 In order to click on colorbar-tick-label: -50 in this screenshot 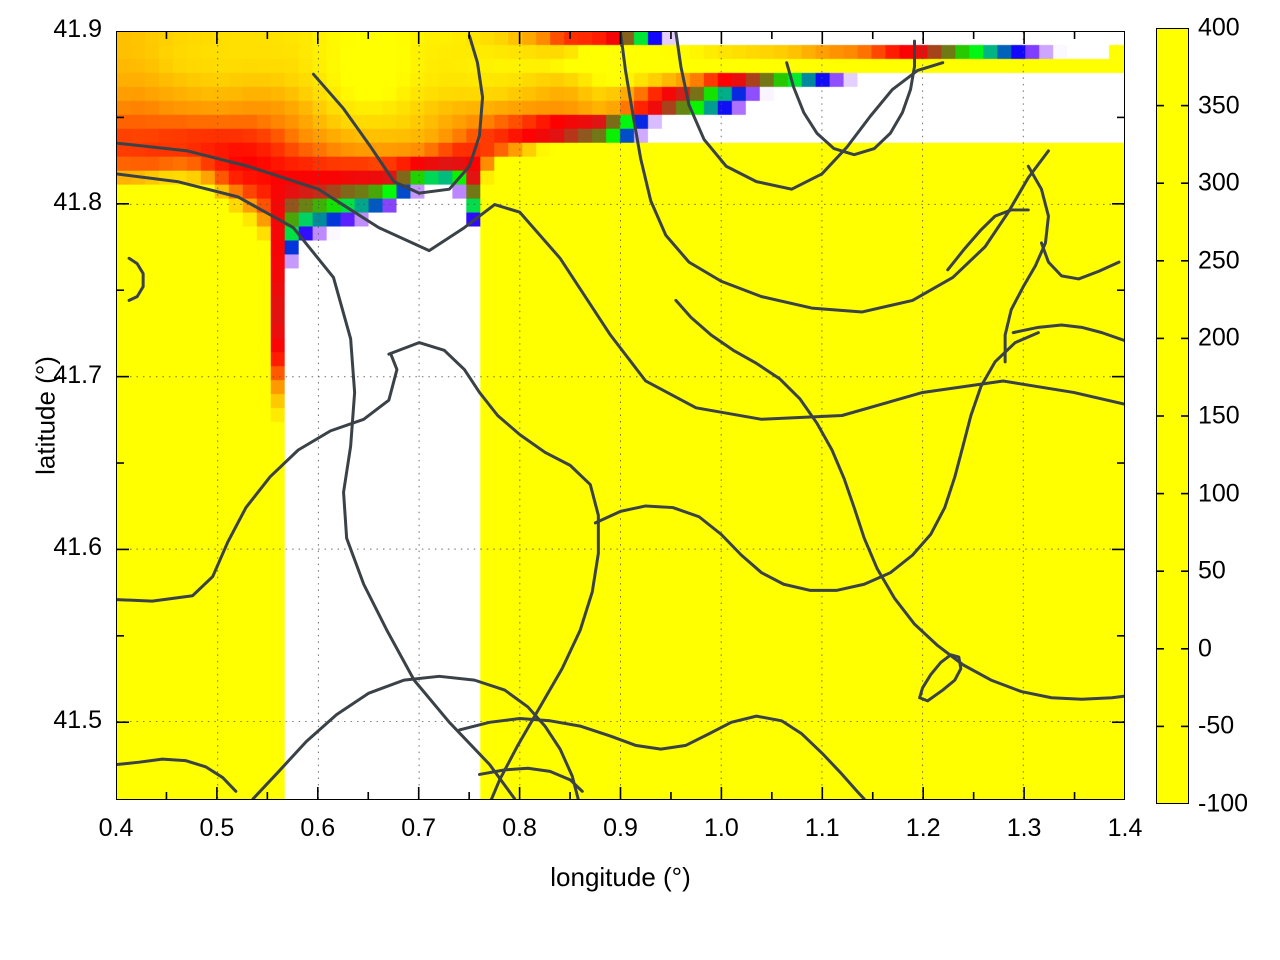, I will do `click(1216, 725)`.